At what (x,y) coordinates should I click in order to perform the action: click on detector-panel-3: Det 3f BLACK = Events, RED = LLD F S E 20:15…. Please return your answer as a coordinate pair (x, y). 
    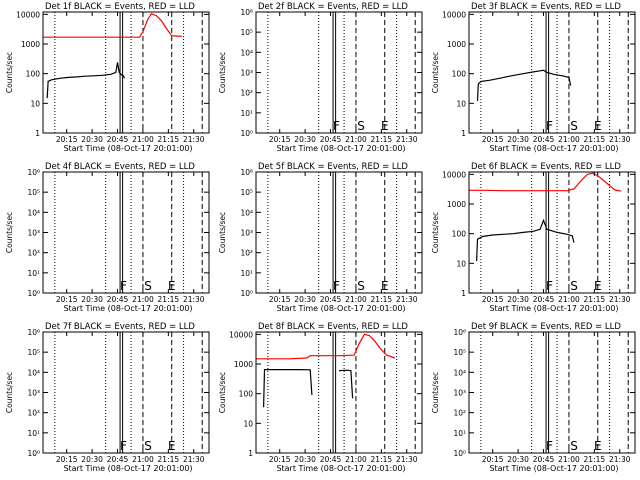
    Looking at the image, I should click on (533, 77).